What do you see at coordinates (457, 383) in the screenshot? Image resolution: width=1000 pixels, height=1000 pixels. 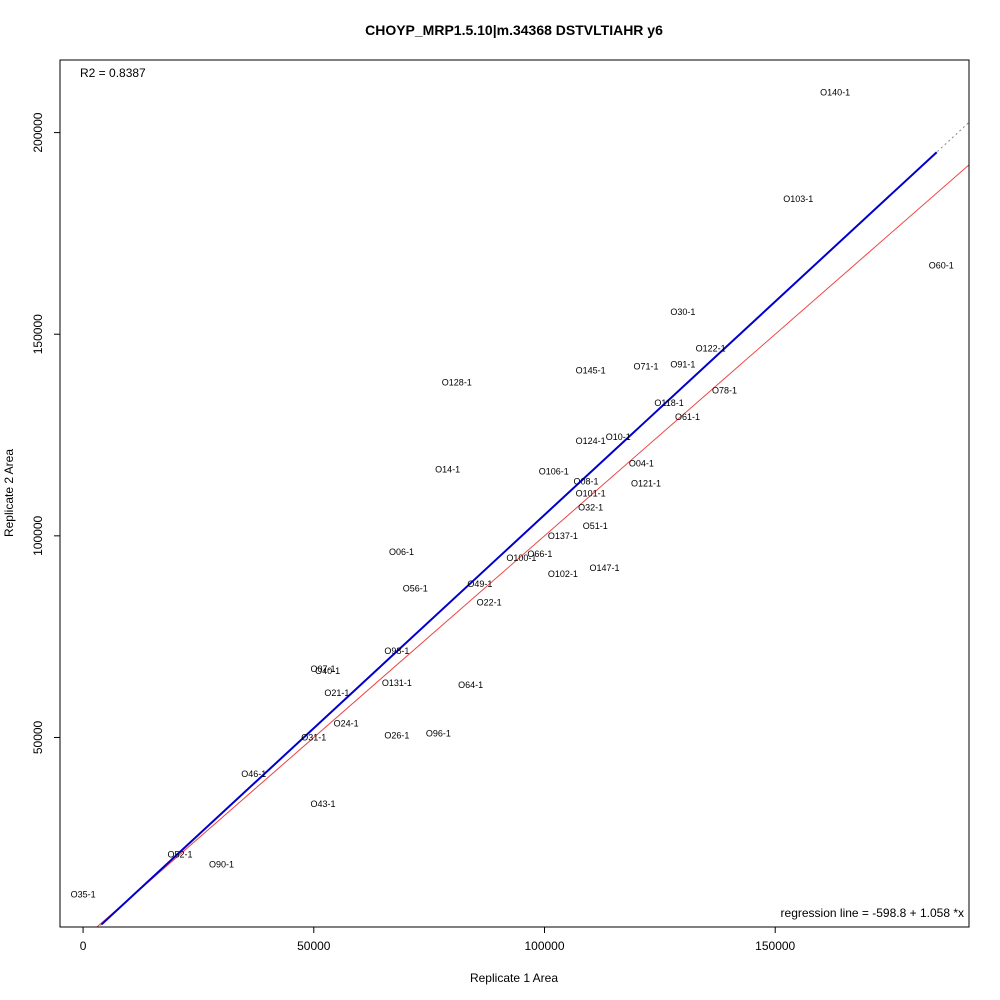 I see `point-label: O128-1` at bounding box center [457, 383].